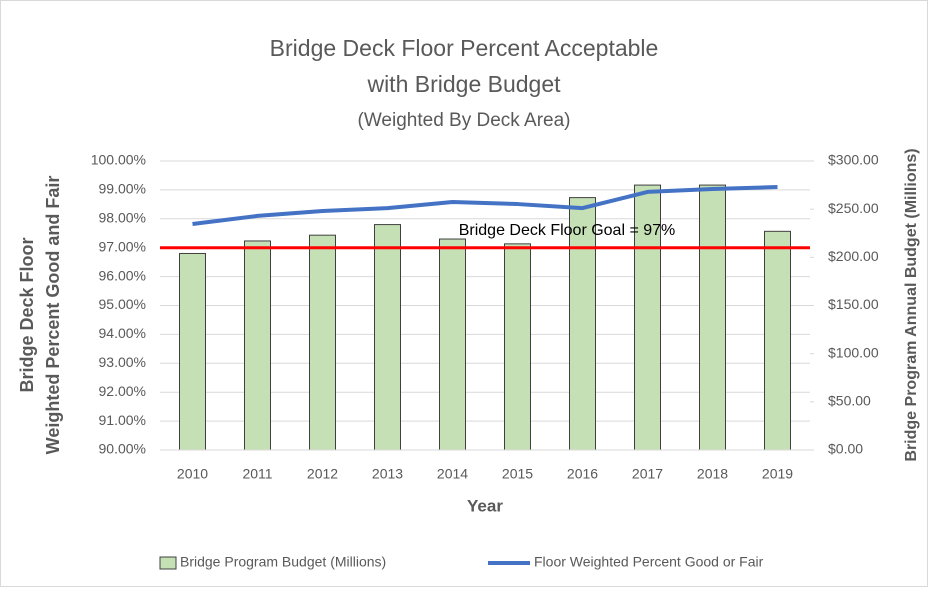  Describe the element at coordinates (387, 474) in the screenshot. I see `x-tick-label: 2013` at that location.